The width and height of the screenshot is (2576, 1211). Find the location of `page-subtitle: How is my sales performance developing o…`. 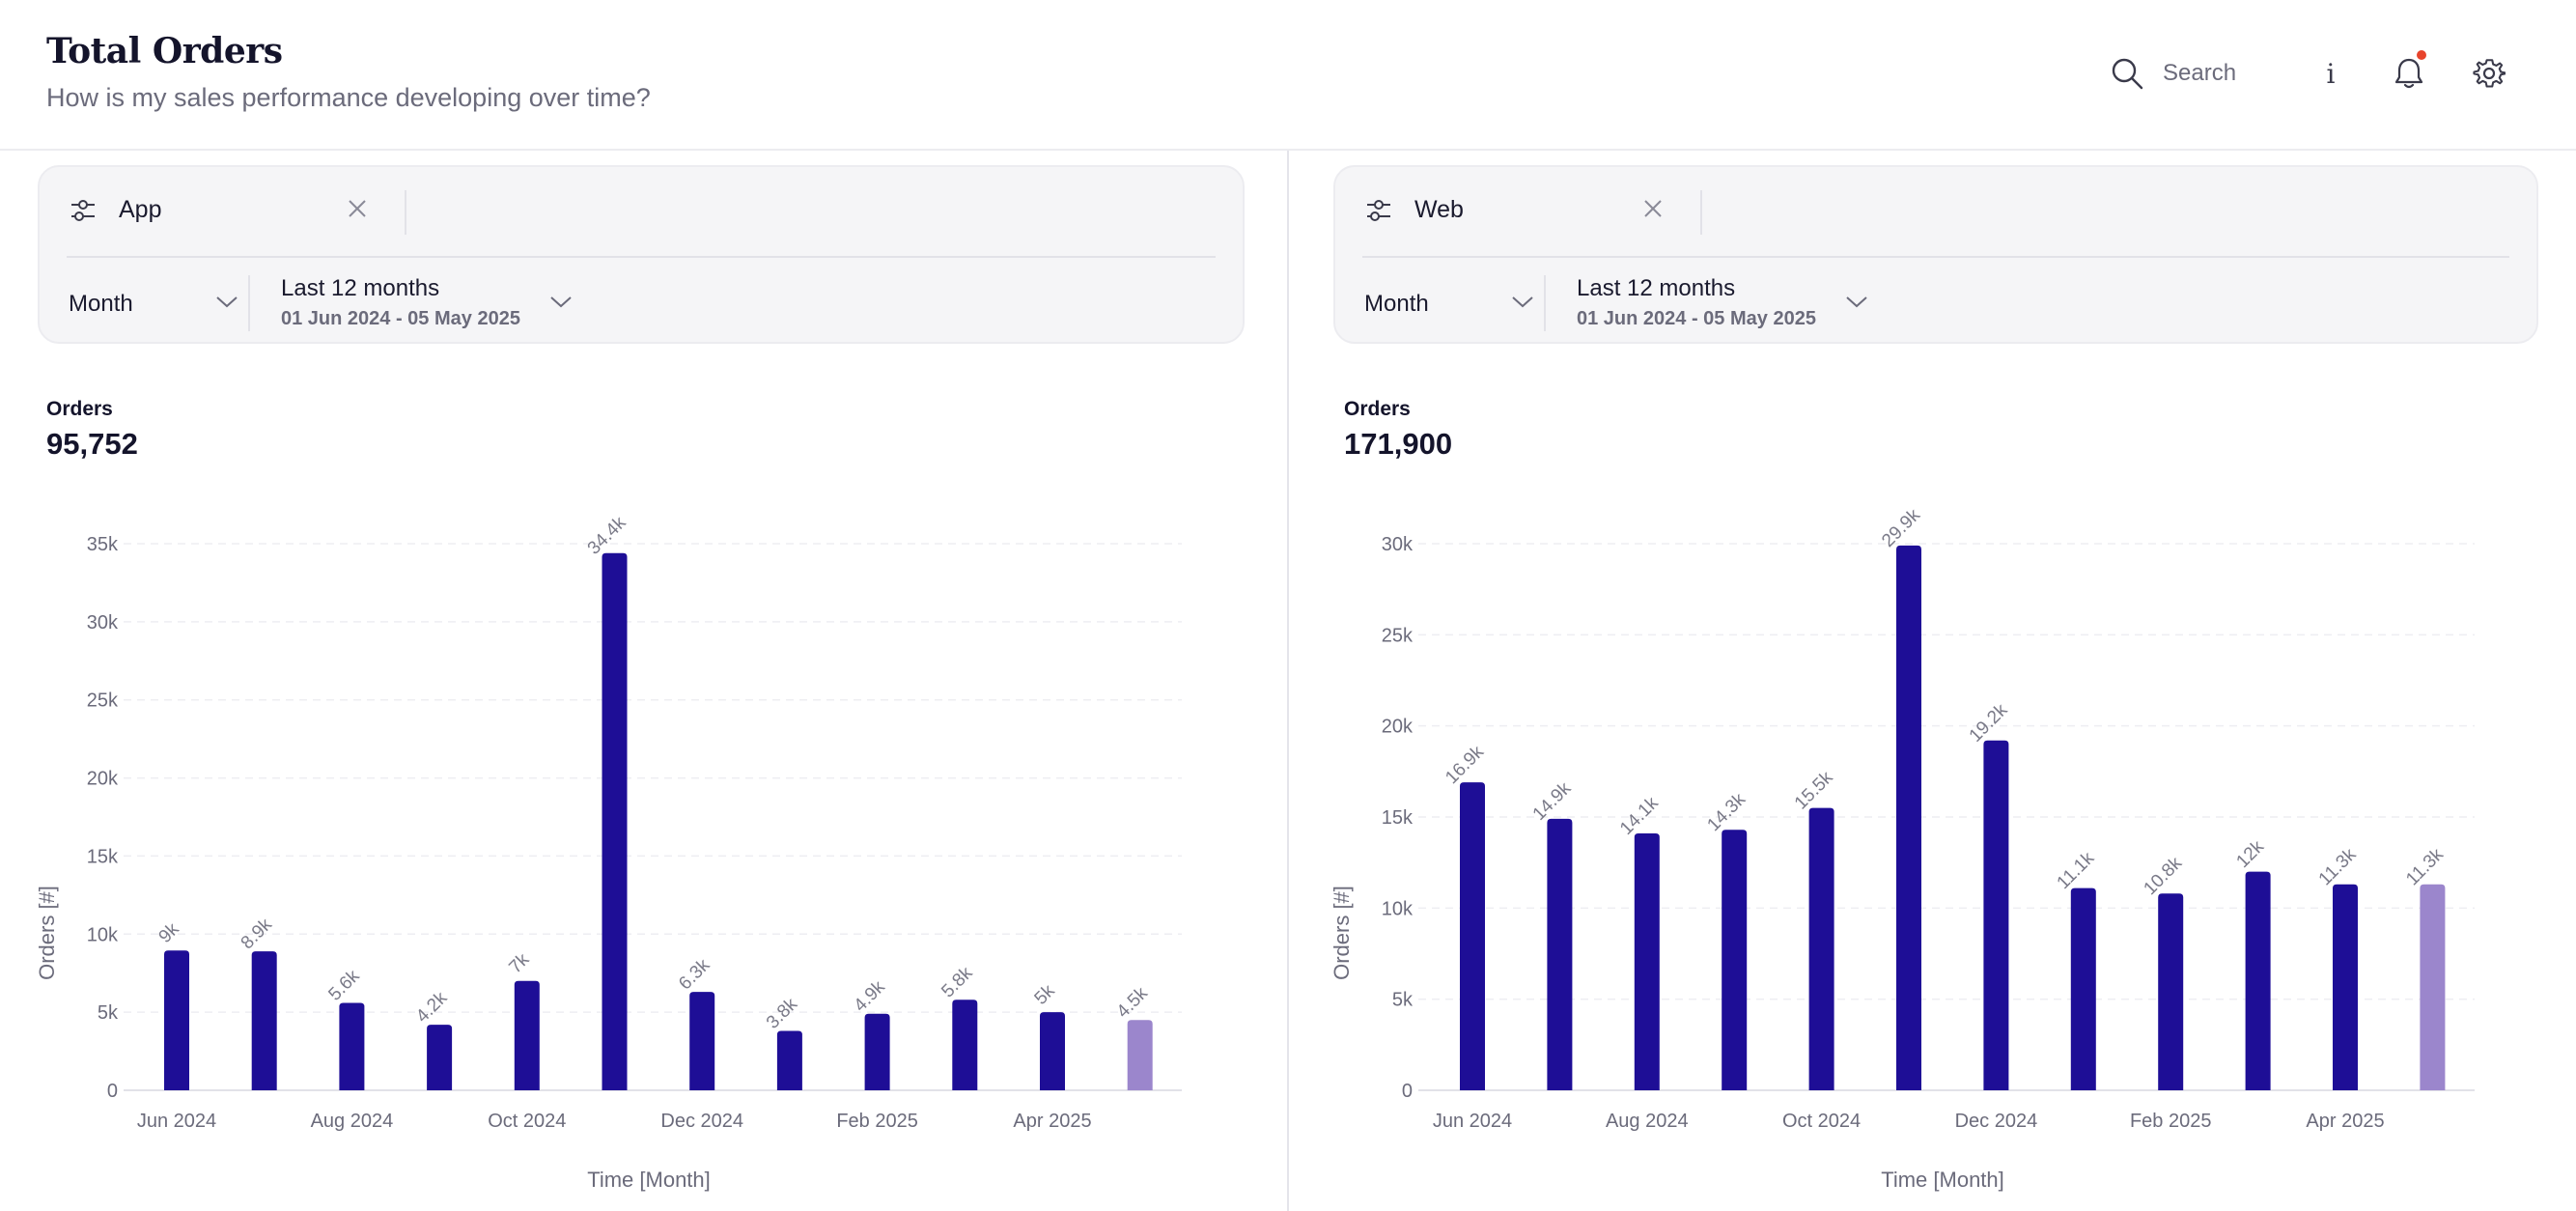

page-subtitle: How is my sales performance developing o… is located at coordinates (349, 97).